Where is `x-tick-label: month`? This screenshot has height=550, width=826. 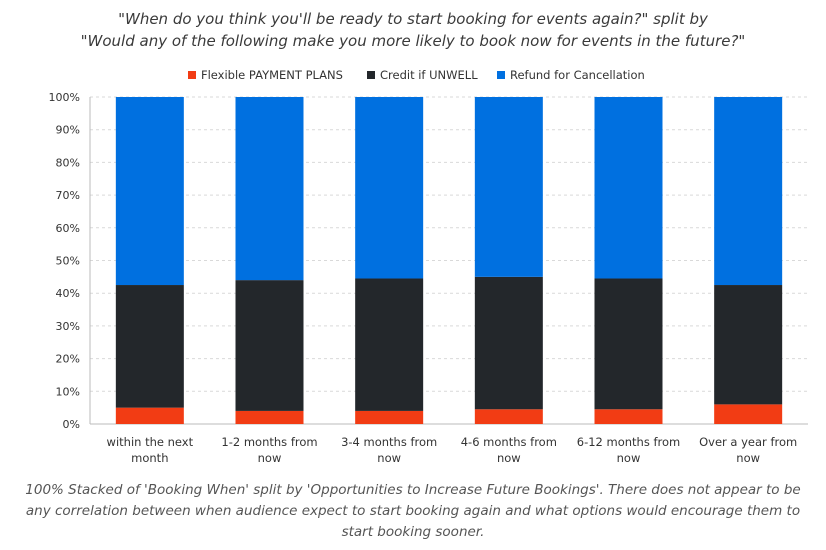 x-tick-label: month is located at coordinates (149, 458).